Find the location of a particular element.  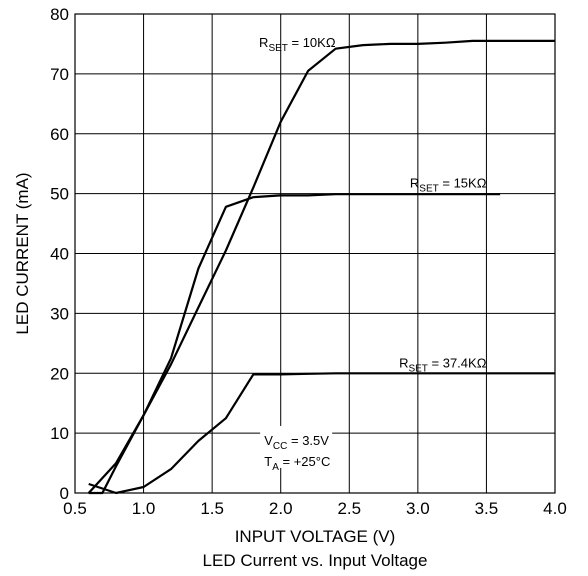

test-conditions-background is located at coordinates (296, 446).